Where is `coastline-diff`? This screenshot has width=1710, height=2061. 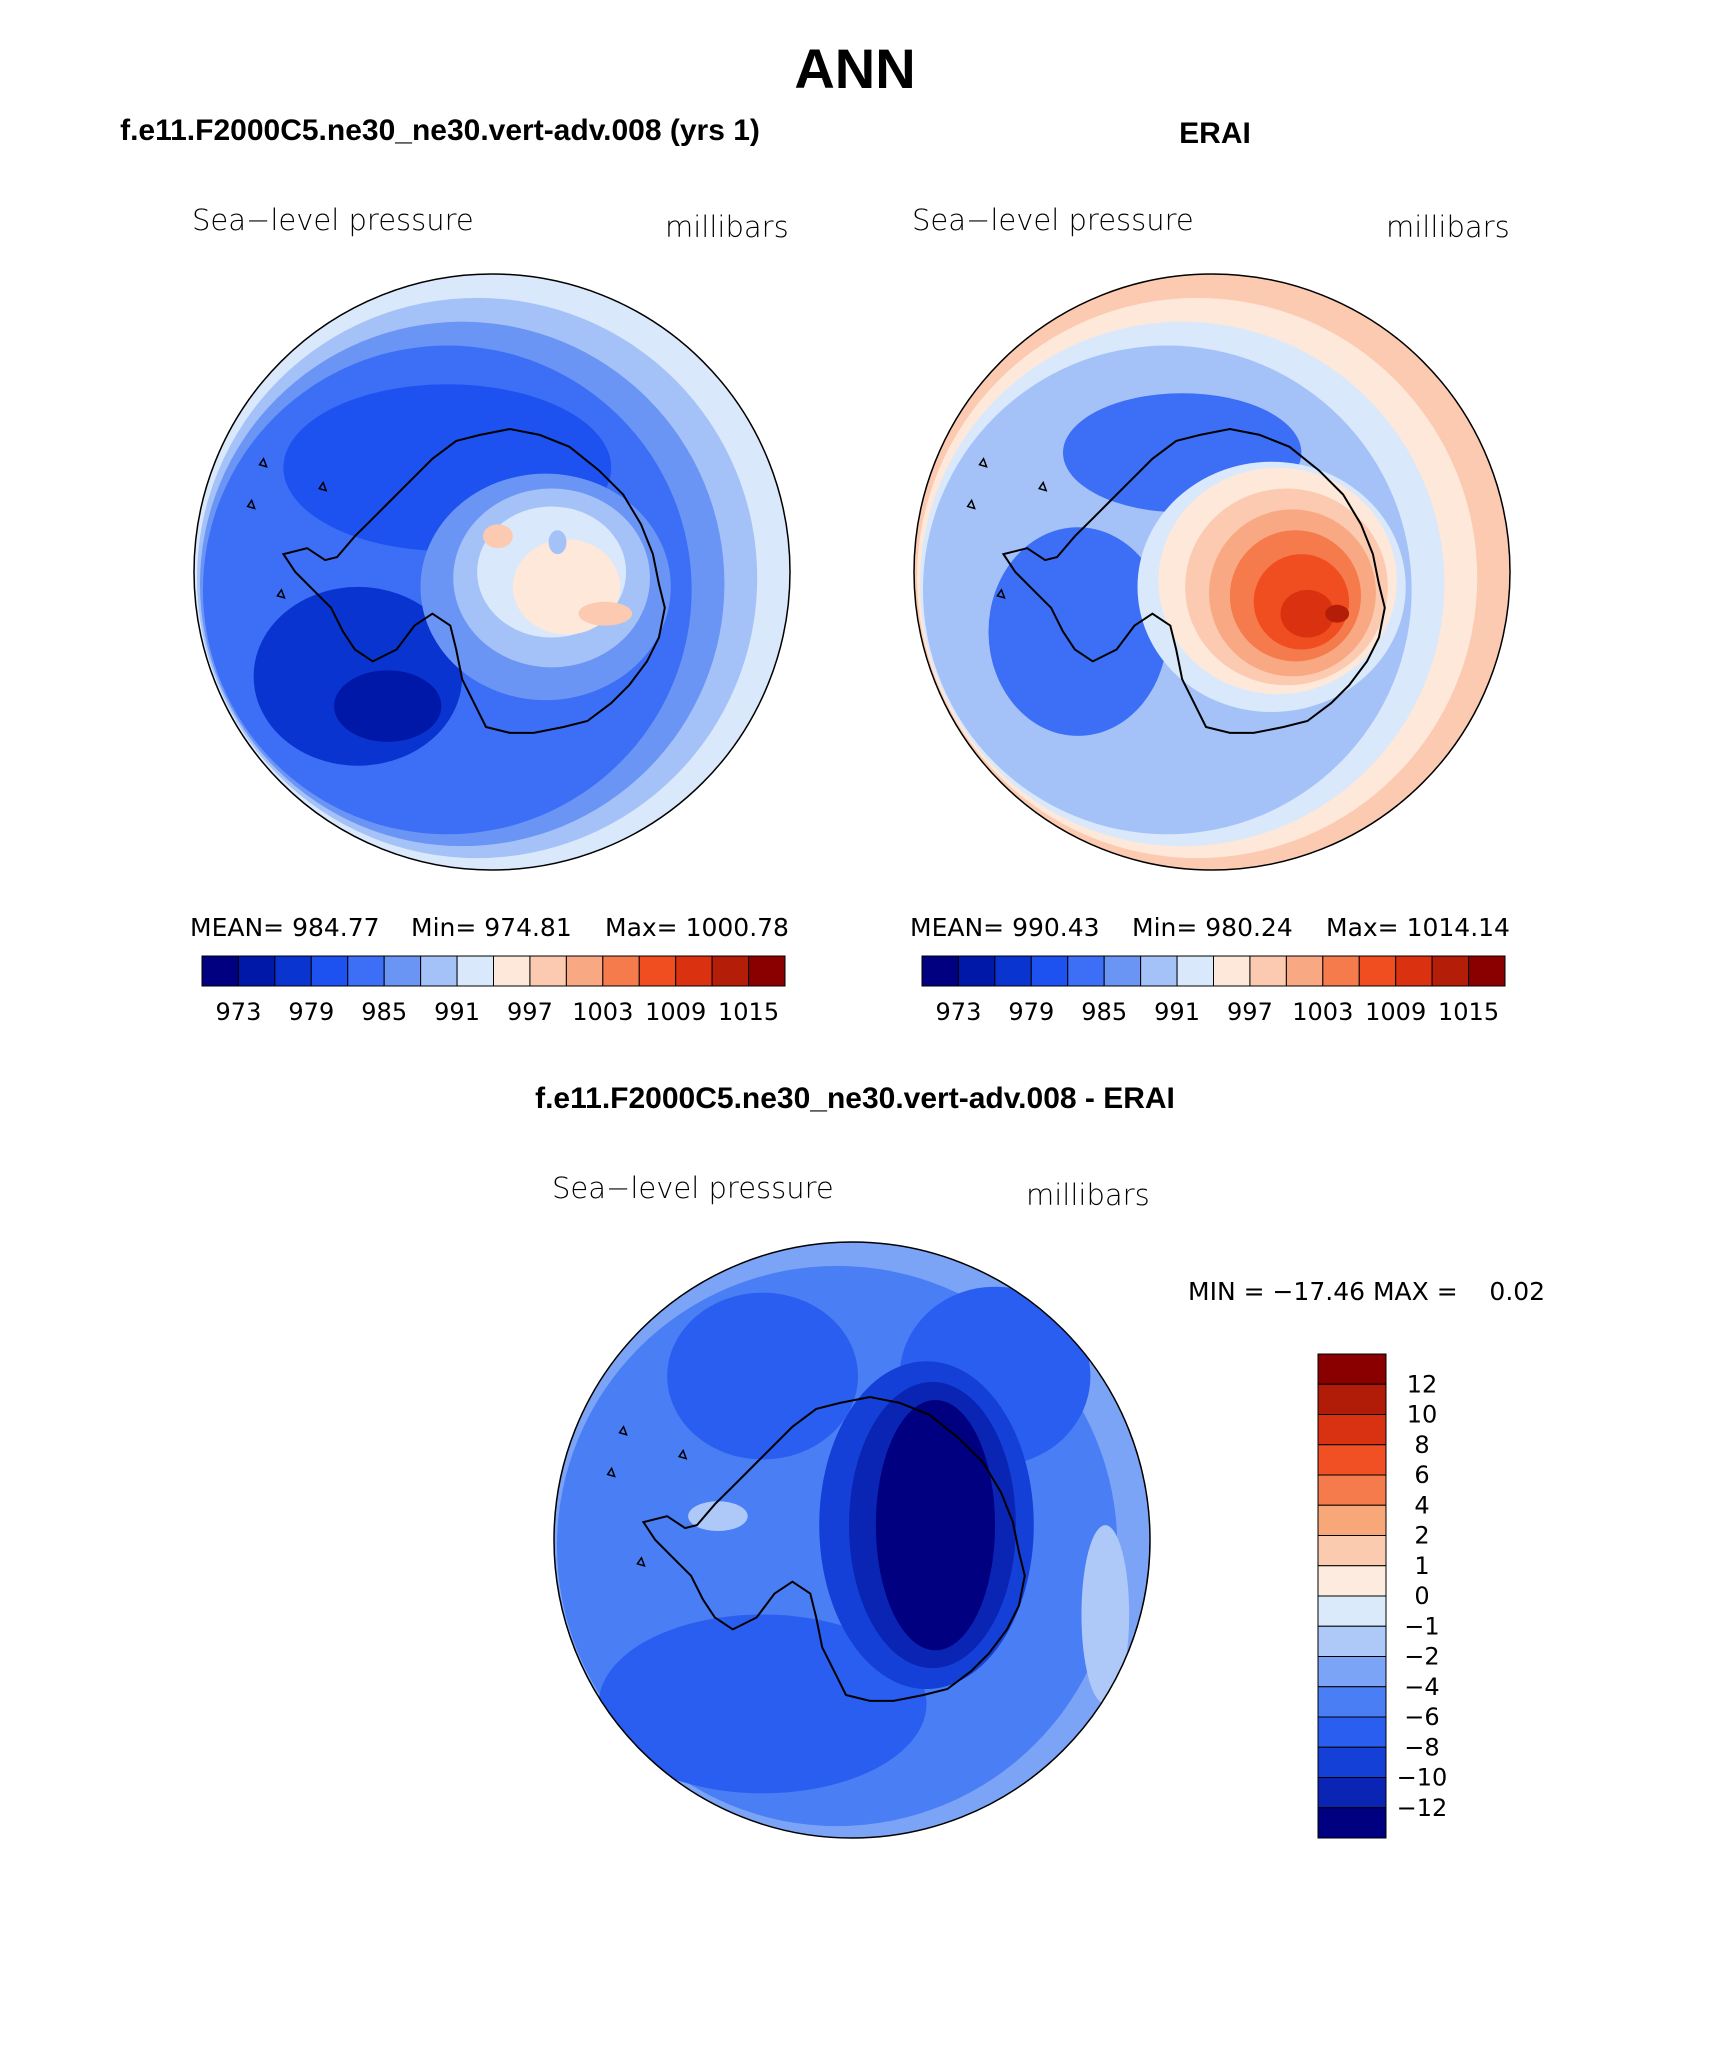
coastline-diff is located at coordinates (816, 1548).